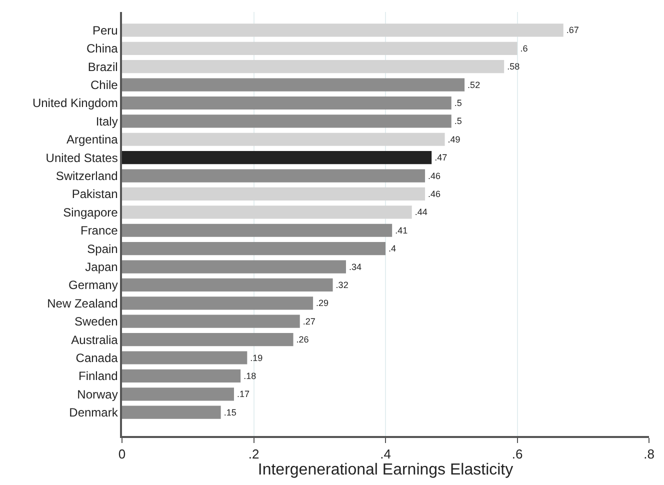 This screenshot has height=485, width=664. Describe the element at coordinates (385, 454) in the screenshot. I see `x-tick-label: .4` at that location.